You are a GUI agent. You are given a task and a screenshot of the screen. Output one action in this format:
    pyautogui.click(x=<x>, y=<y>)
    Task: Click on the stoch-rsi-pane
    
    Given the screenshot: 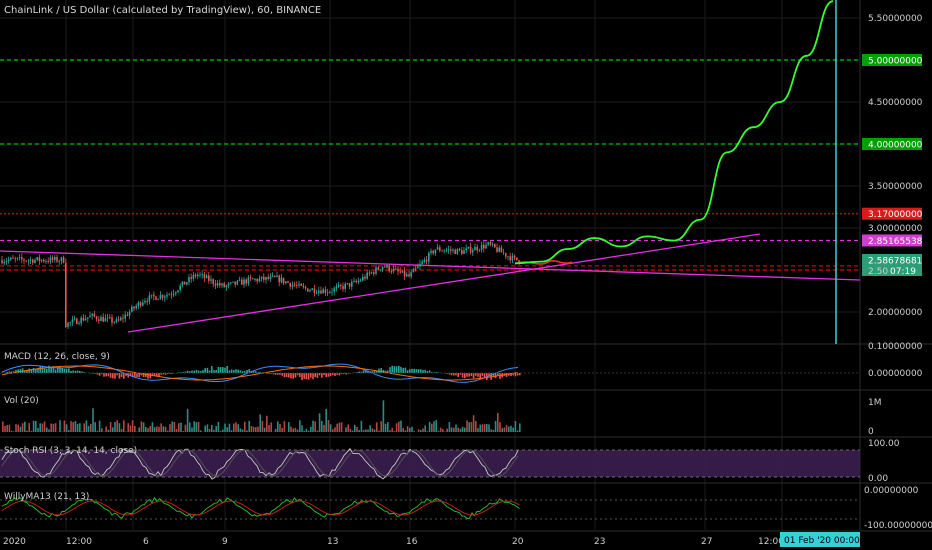 What is the action you would take?
    pyautogui.click(x=430, y=463)
    